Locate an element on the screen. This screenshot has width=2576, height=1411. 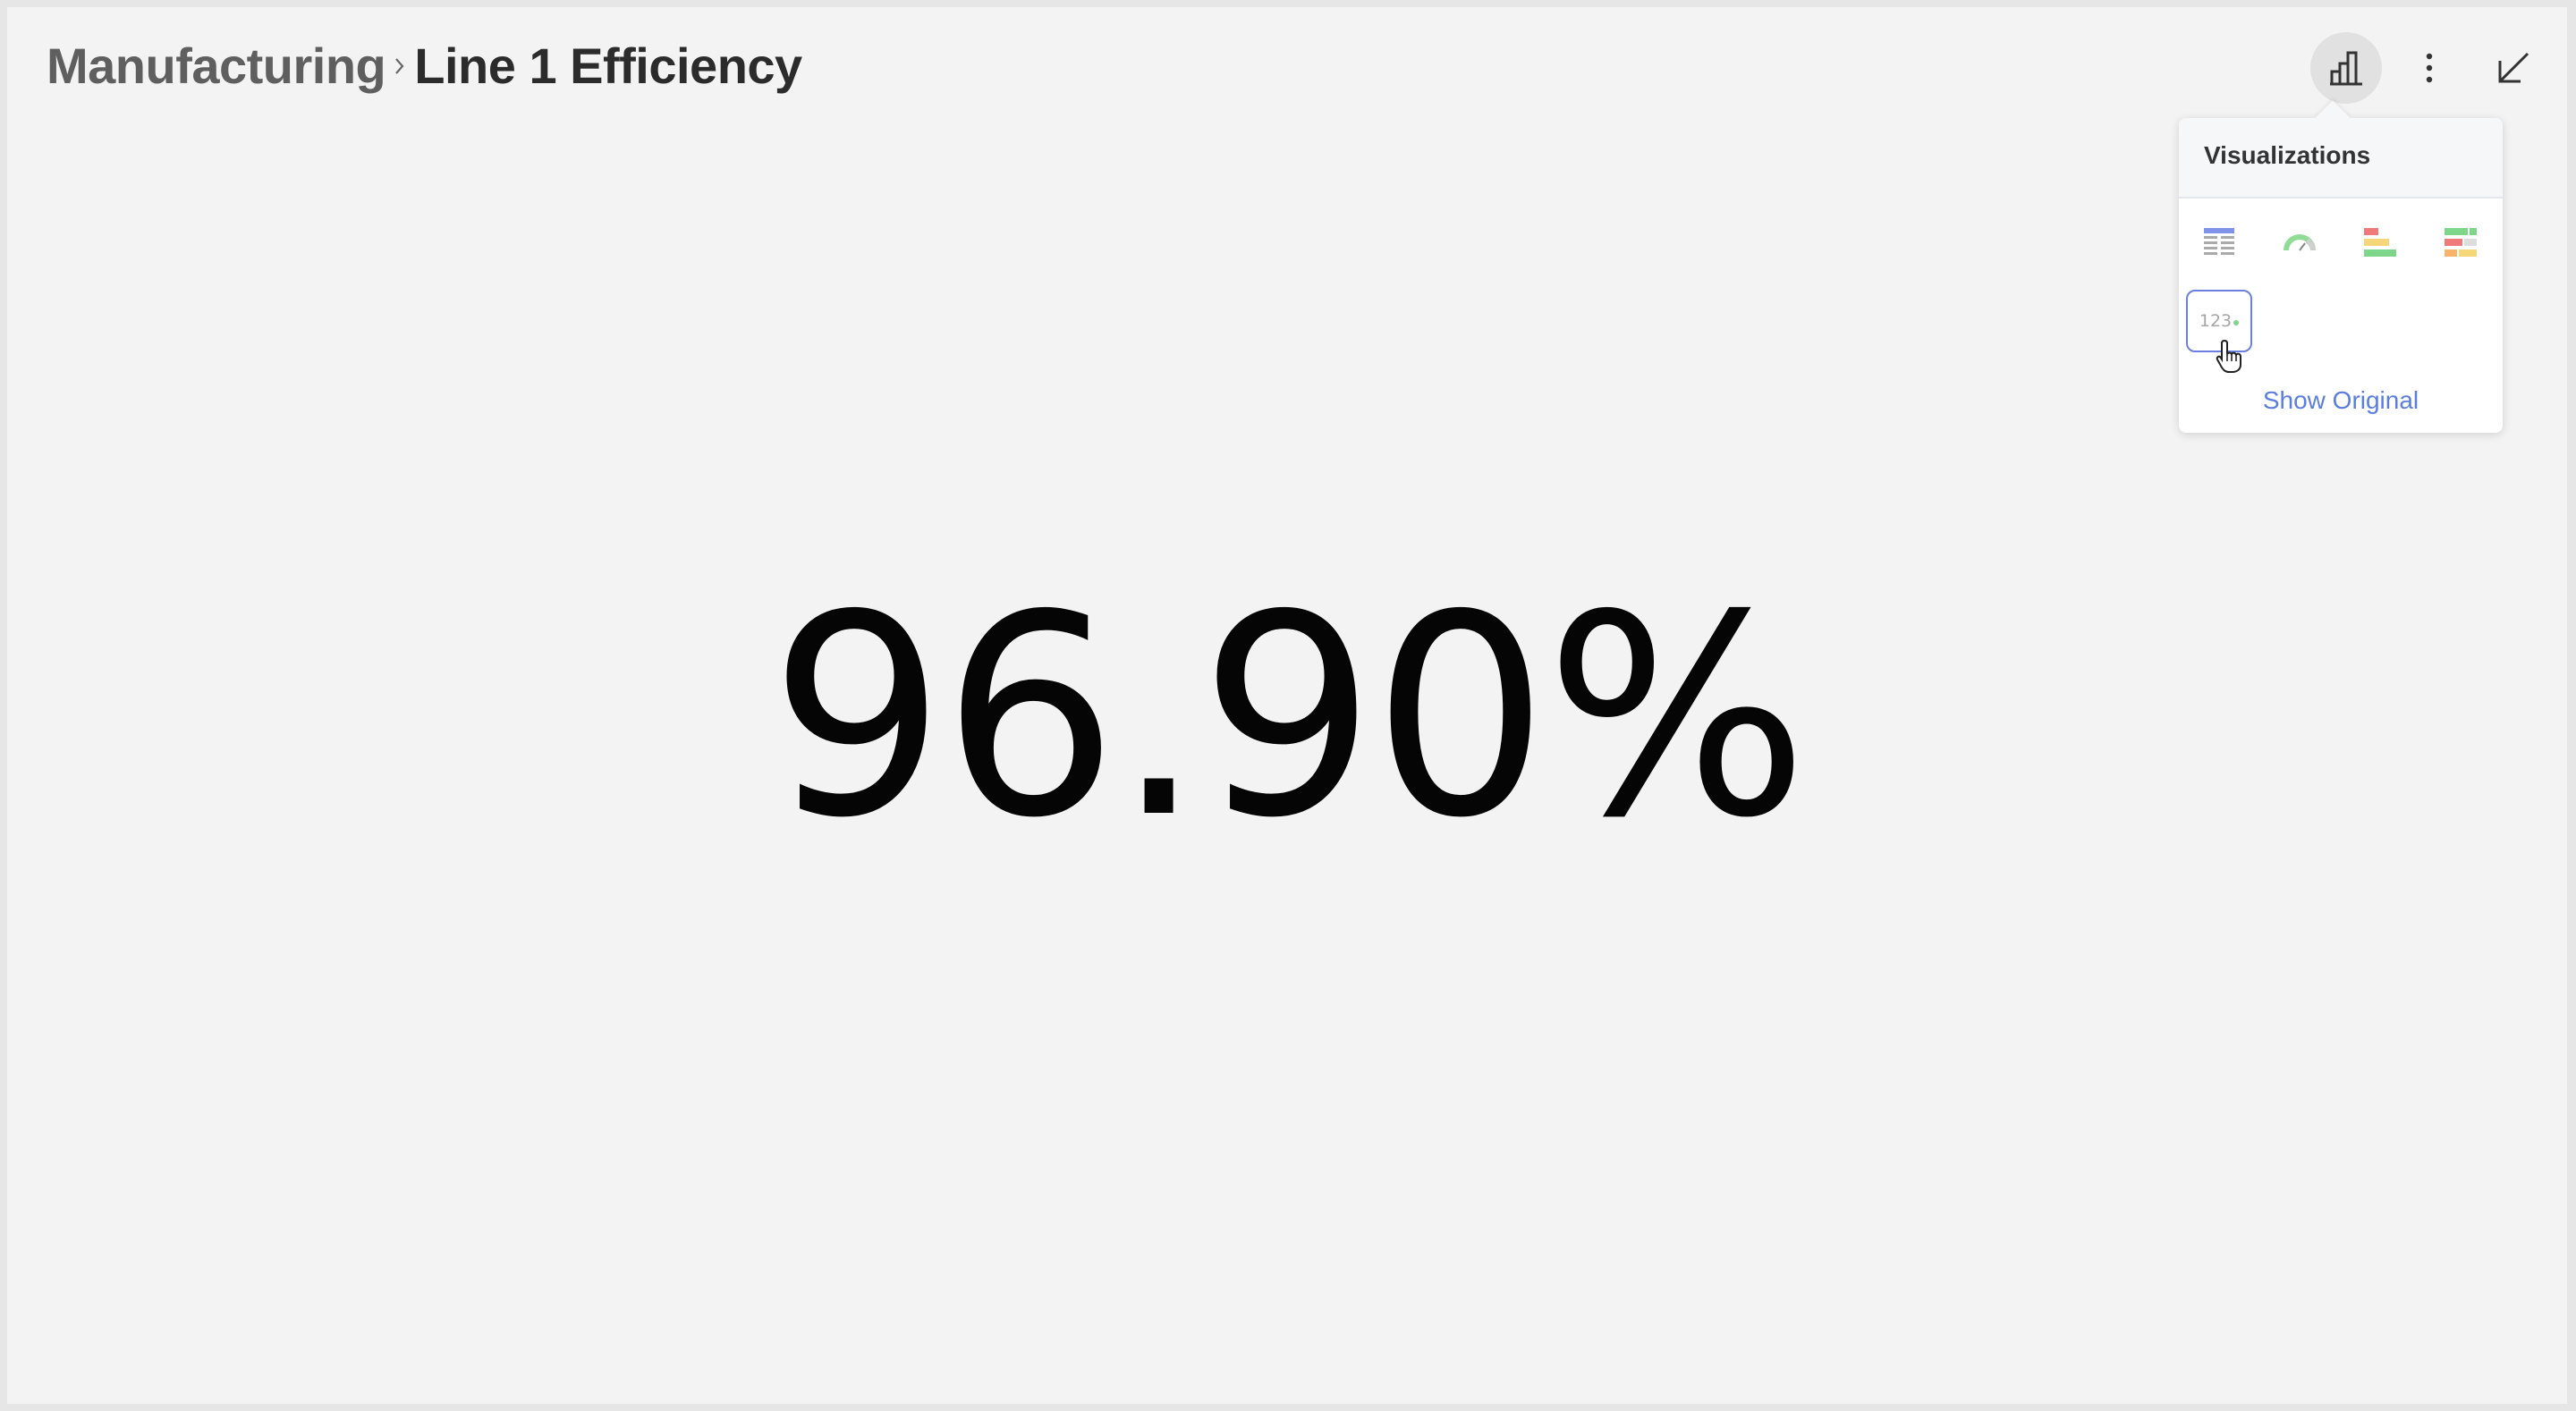
grid-table-icon is located at coordinates (2219, 241).